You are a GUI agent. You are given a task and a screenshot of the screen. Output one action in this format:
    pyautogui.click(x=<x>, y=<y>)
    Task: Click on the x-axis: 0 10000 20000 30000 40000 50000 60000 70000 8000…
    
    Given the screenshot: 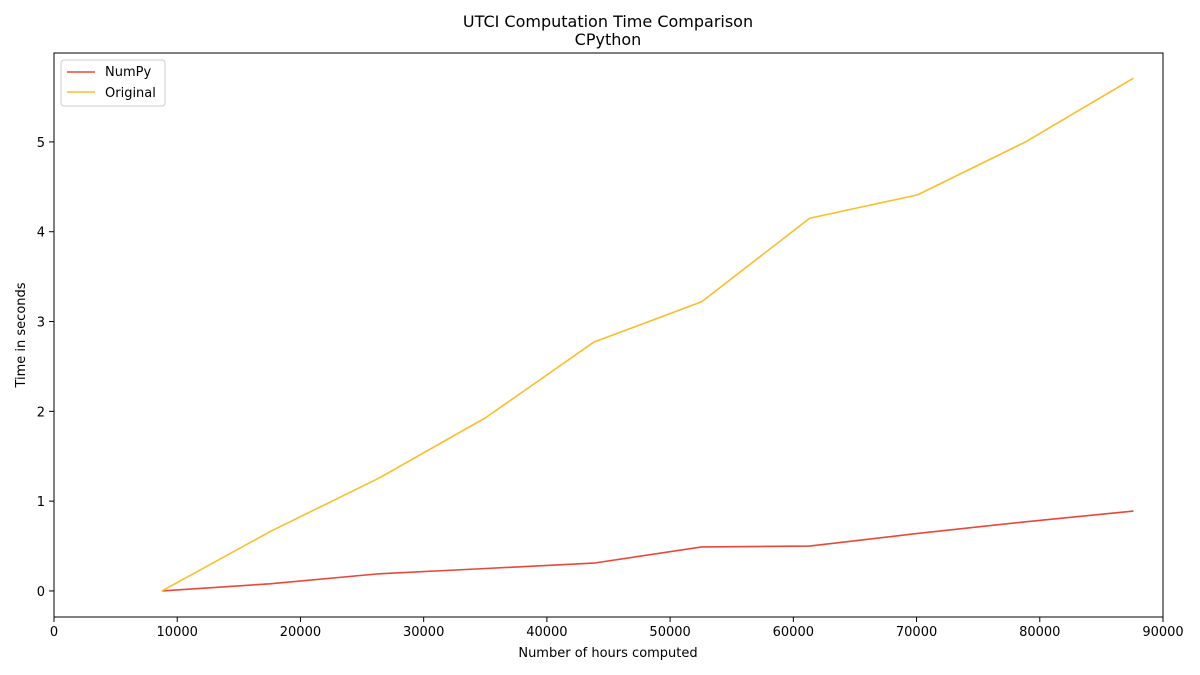 What is the action you would take?
    pyautogui.click(x=617, y=628)
    